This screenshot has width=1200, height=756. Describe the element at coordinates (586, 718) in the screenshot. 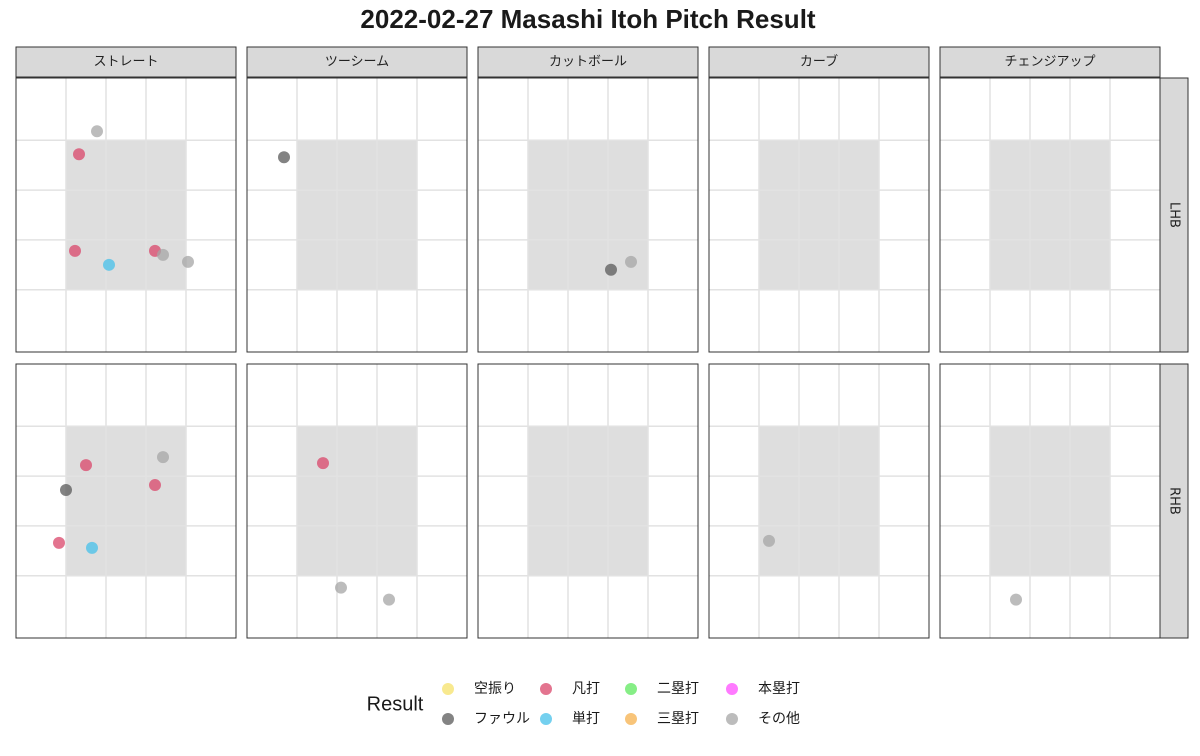

I see `legend-label: 単打` at that location.